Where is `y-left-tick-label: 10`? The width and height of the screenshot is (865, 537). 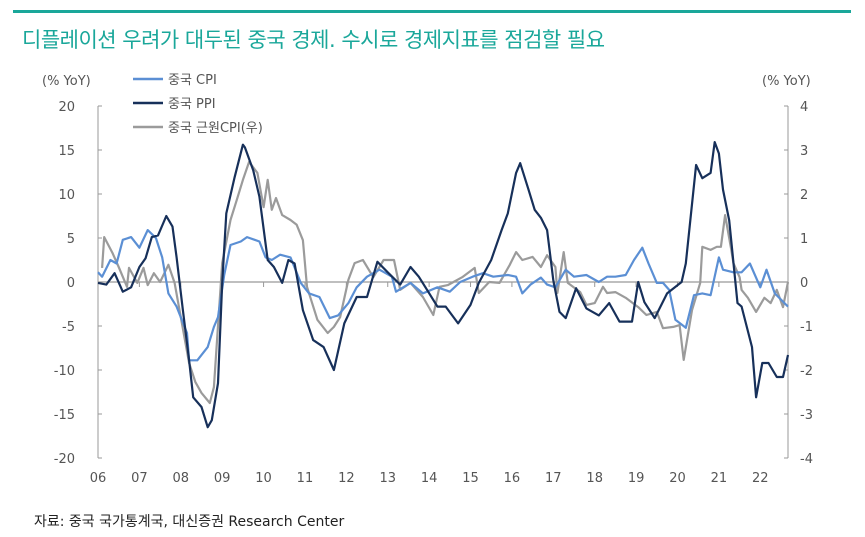
y-left-tick-label: 10 is located at coordinates (66, 195).